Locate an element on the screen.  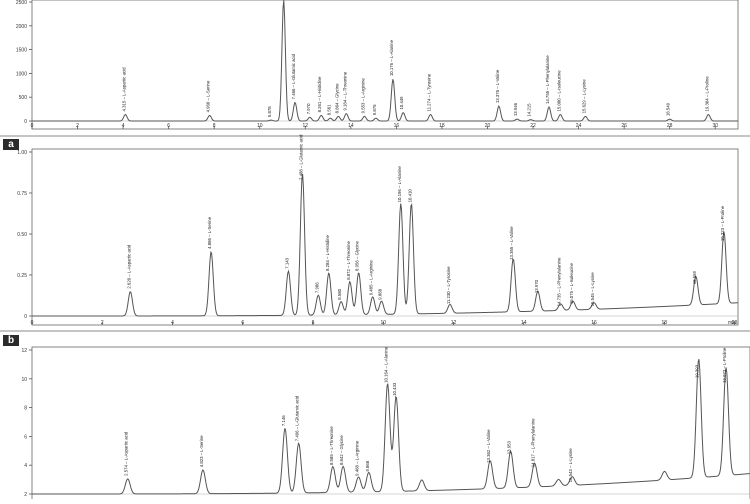
y-tick-label: 0.25 is located at coordinates (22, 276).